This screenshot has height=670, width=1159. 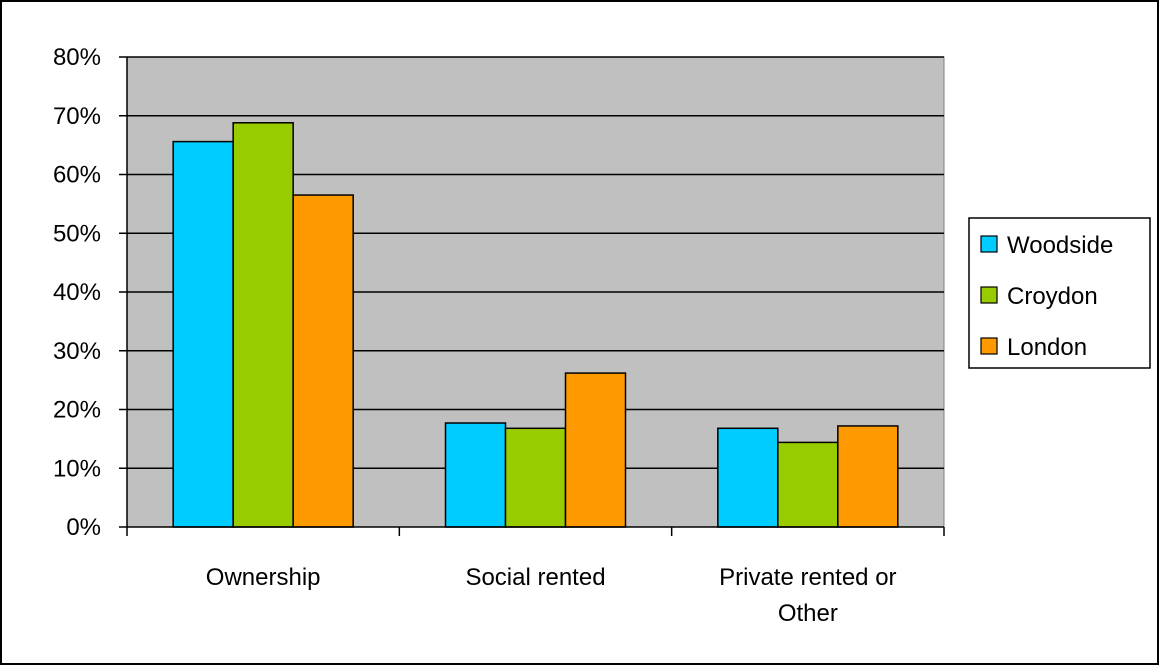 What do you see at coordinates (1060, 245) in the screenshot?
I see `legend-label-woodside: Woodside` at bounding box center [1060, 245].